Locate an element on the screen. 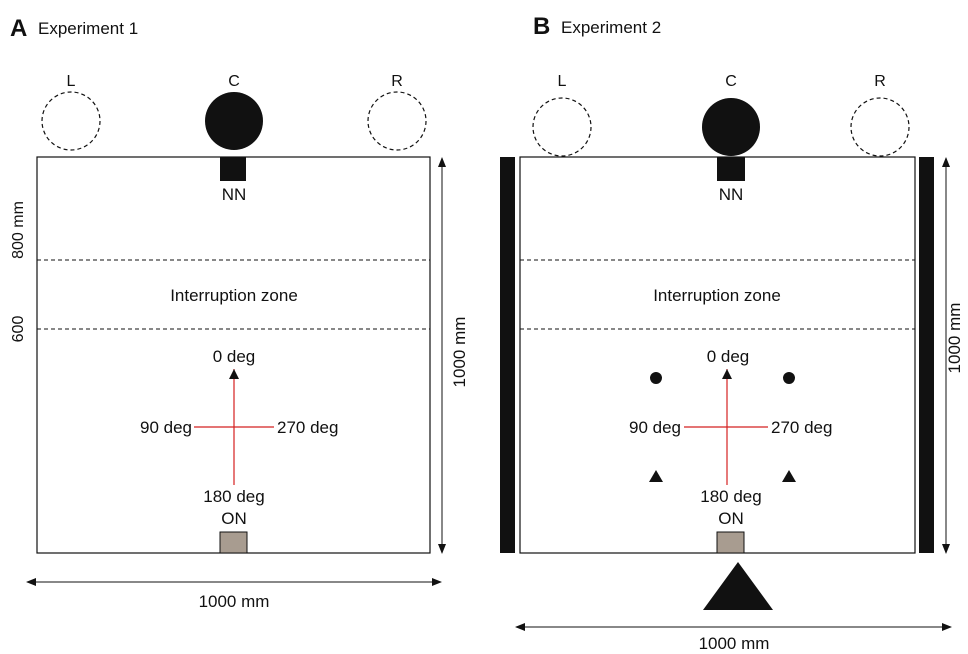  left-wall is located at coordinates (507, 355).